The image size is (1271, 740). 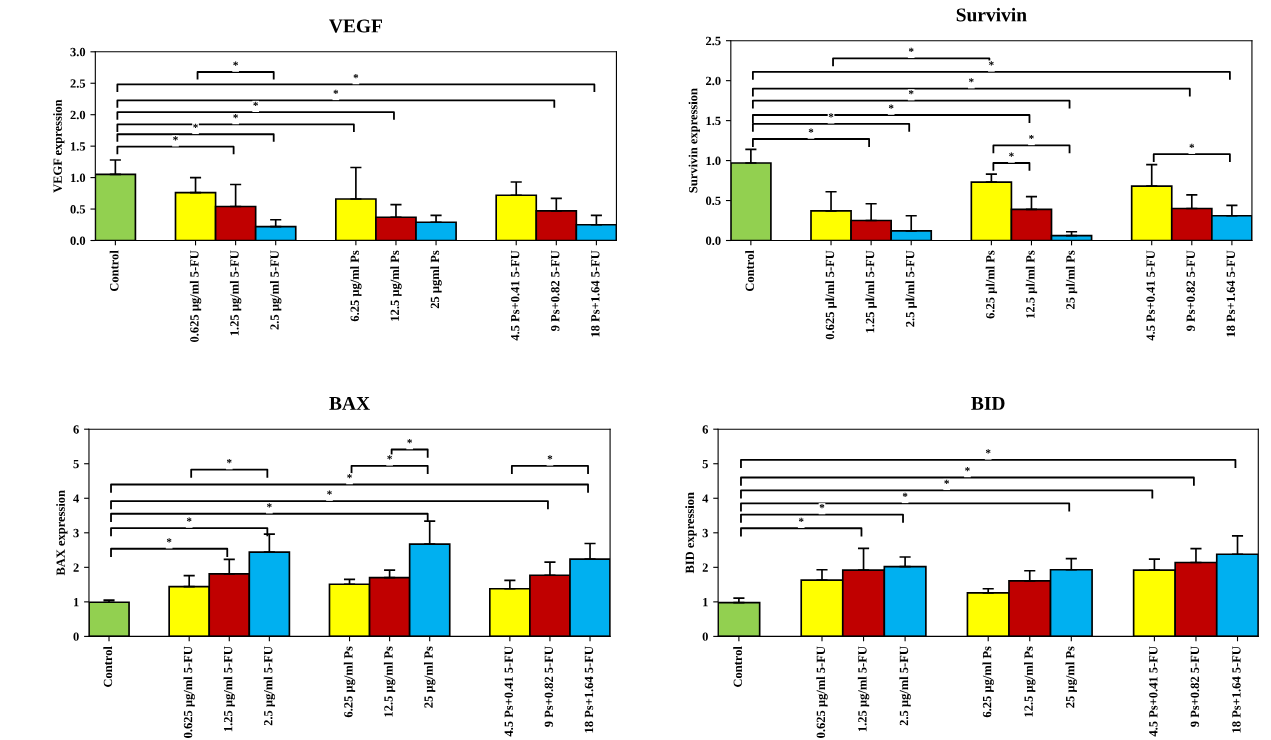 What do you see at coordinates (831, 295) in the screenshot?
I see `x-tick-label: 0.625 µl/ml 5-FU` at bounding box center [831, 295].